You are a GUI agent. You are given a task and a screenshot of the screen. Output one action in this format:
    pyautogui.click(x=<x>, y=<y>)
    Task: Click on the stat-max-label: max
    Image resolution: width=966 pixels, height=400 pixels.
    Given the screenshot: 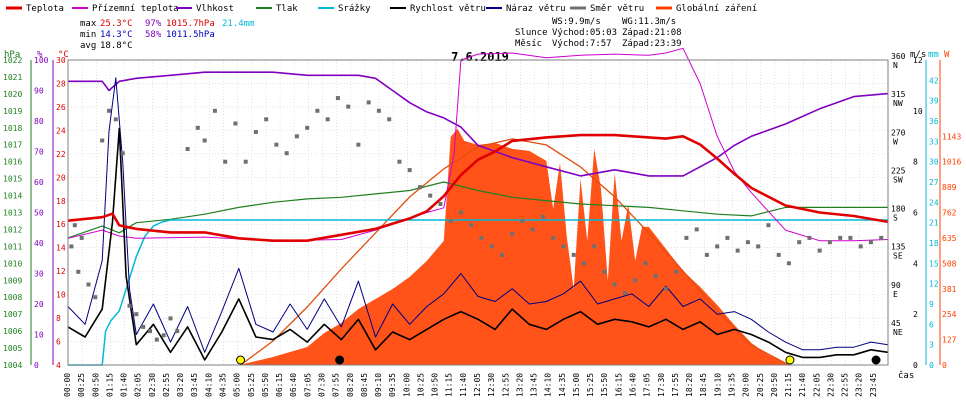 What is the action you would take?
    pyautogui.click(x=88, y=24)
    